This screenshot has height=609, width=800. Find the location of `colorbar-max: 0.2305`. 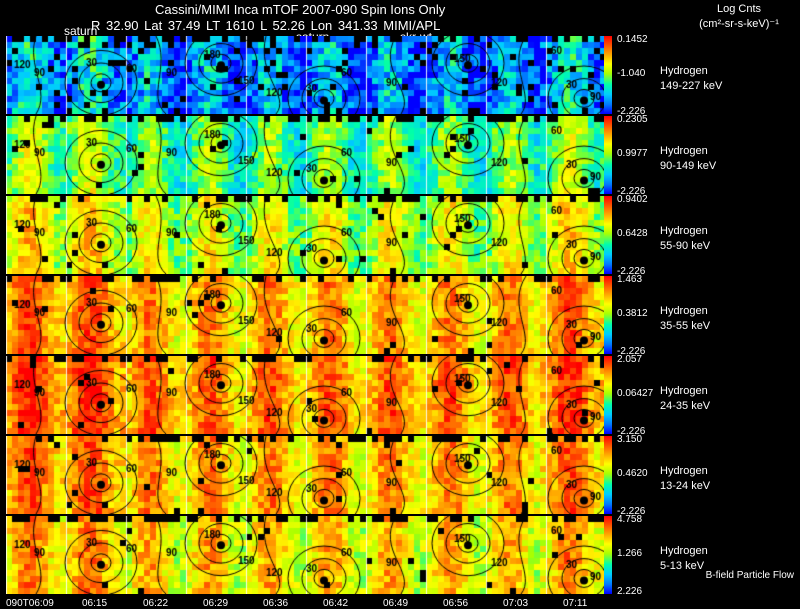

colorbar-max: 0.2305 is located at coordinates (632, 119).